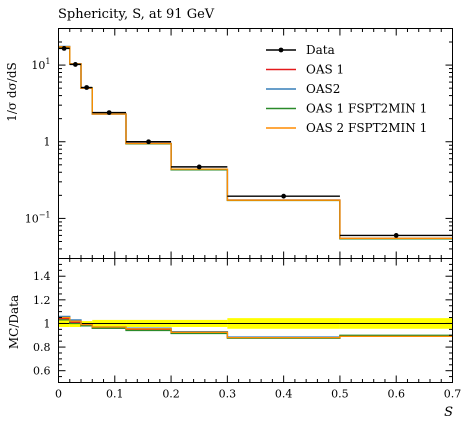 The image size is (467, 421). Describe the element at coordinates (42, 371) in the screenshot. I see `ratio-y-tick-label: 0.6` at that location.